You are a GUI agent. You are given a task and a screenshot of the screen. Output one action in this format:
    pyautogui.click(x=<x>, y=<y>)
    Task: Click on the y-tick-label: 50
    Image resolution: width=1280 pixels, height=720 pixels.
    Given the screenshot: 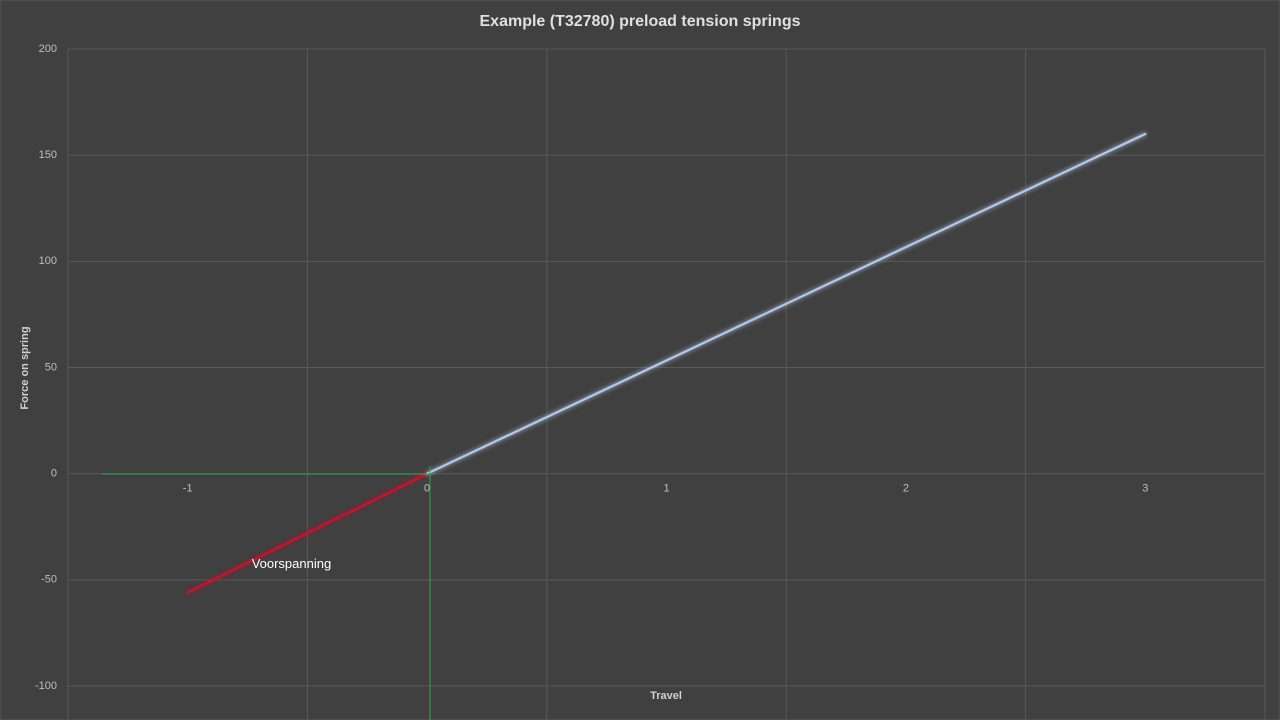 What is the action you would take?
    pyautogui.click(x=51, y=367)
    